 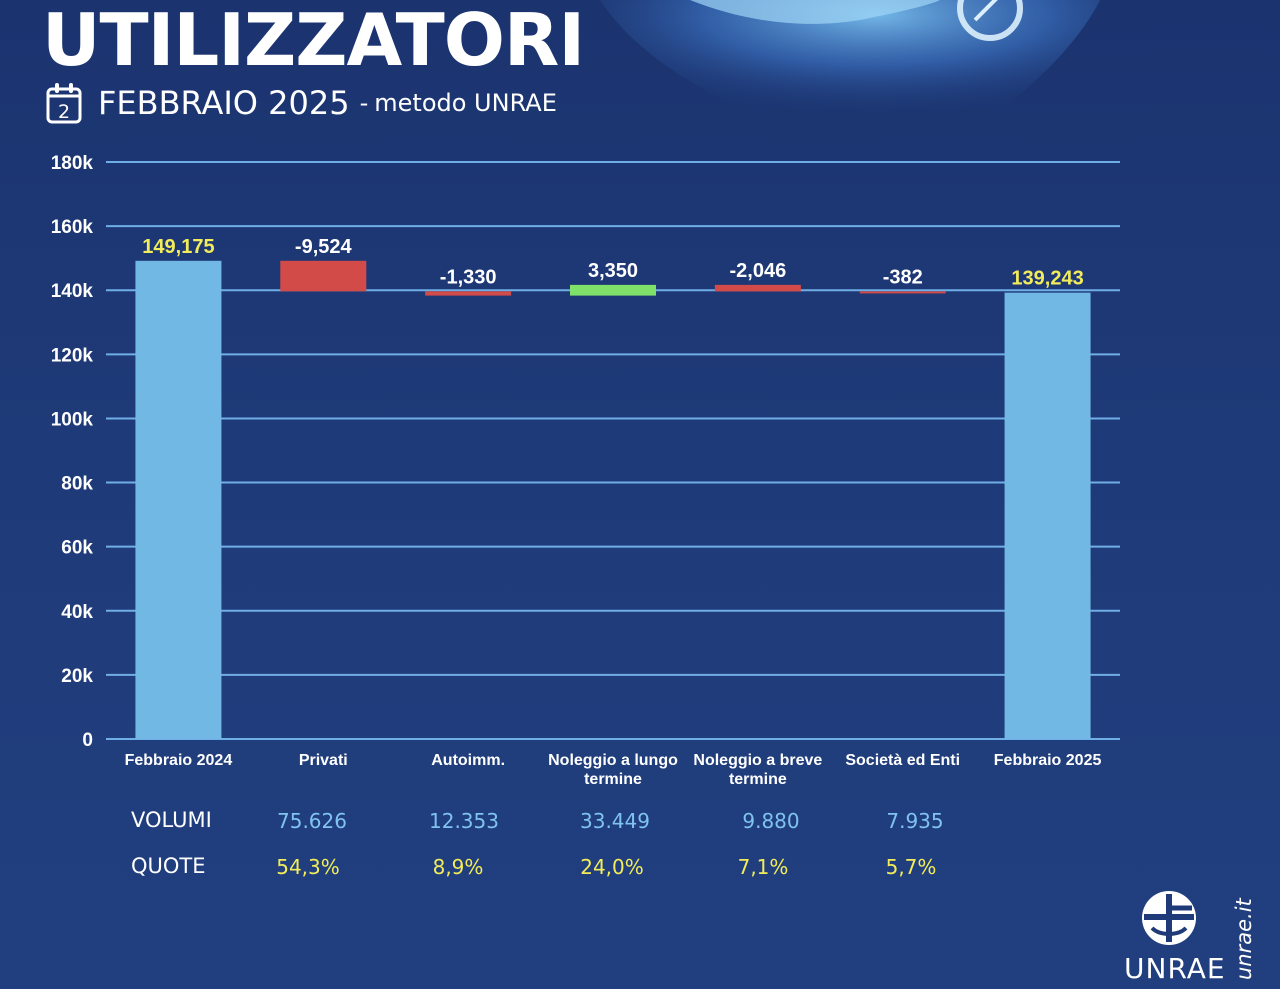 I want to click on x-tick-label: Febbraio 2024, so click(x=179, y=760).